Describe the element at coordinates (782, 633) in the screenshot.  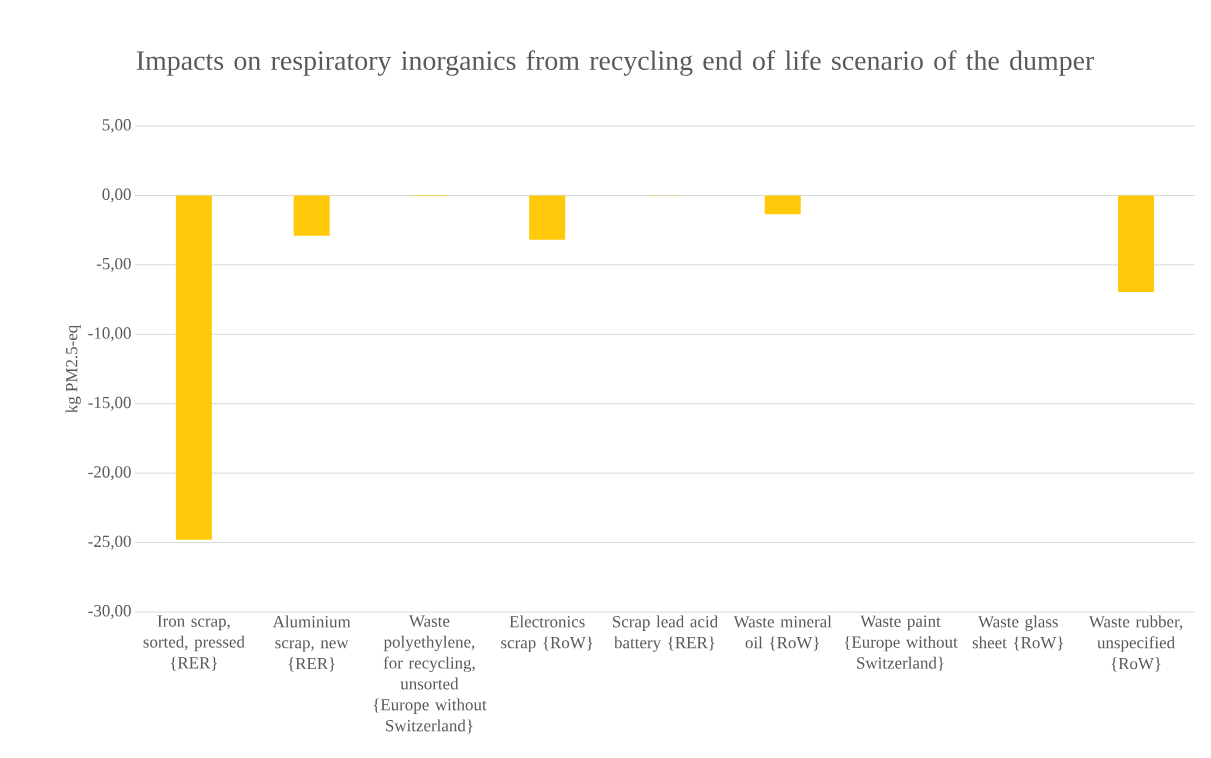
I see `x-tick-label: Waste mineral oil {RoW}` at that location.